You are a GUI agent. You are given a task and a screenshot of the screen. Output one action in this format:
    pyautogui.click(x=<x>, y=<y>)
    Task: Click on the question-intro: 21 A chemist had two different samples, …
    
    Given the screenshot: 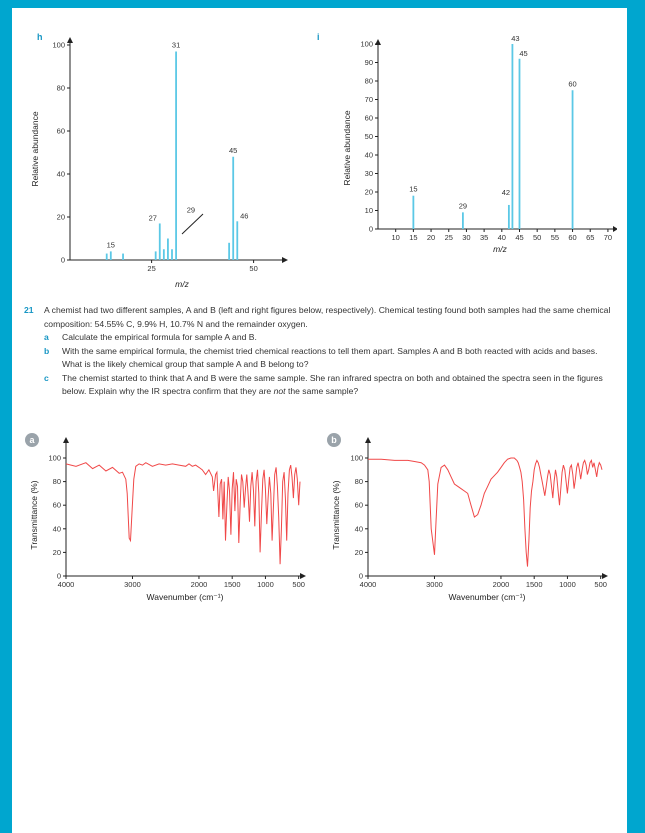 What is the action you would take?
    pyautogui.click(x=319, y=317)
    